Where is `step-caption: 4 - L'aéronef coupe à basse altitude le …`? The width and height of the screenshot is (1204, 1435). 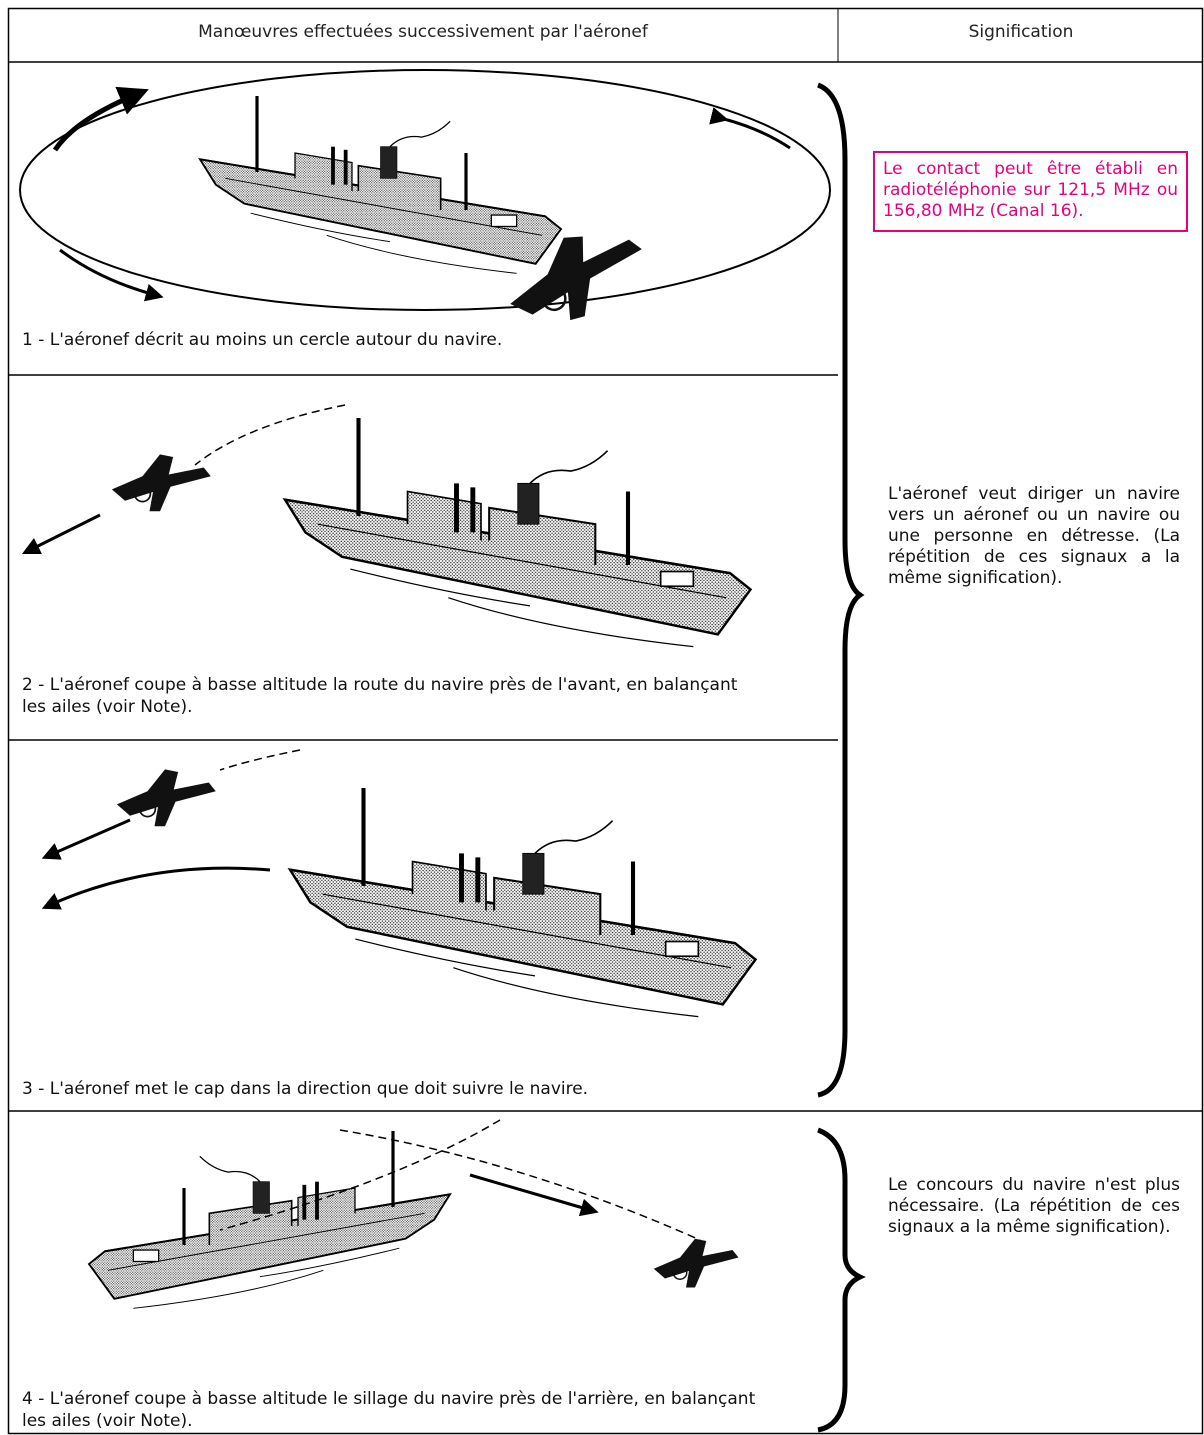 step-caption: 4 - L'aéronef coupe à basse altitude le … is located at coordinates (389, 1410).